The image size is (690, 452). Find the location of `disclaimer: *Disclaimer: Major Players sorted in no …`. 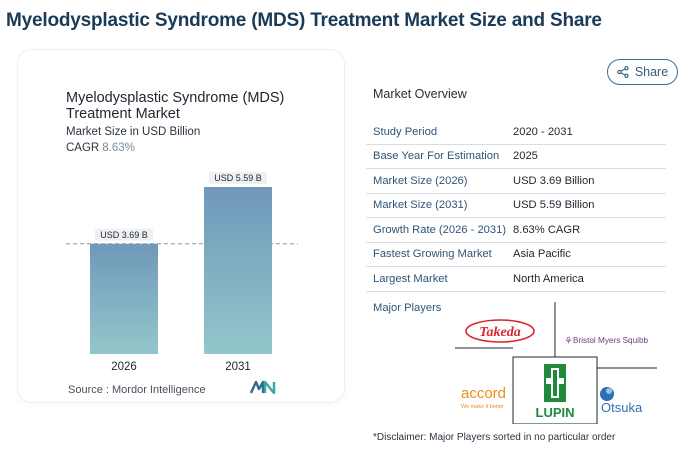

disclaimer: *Disclaimer: Major Players sorted in no … is located at coordinates (494, 437).